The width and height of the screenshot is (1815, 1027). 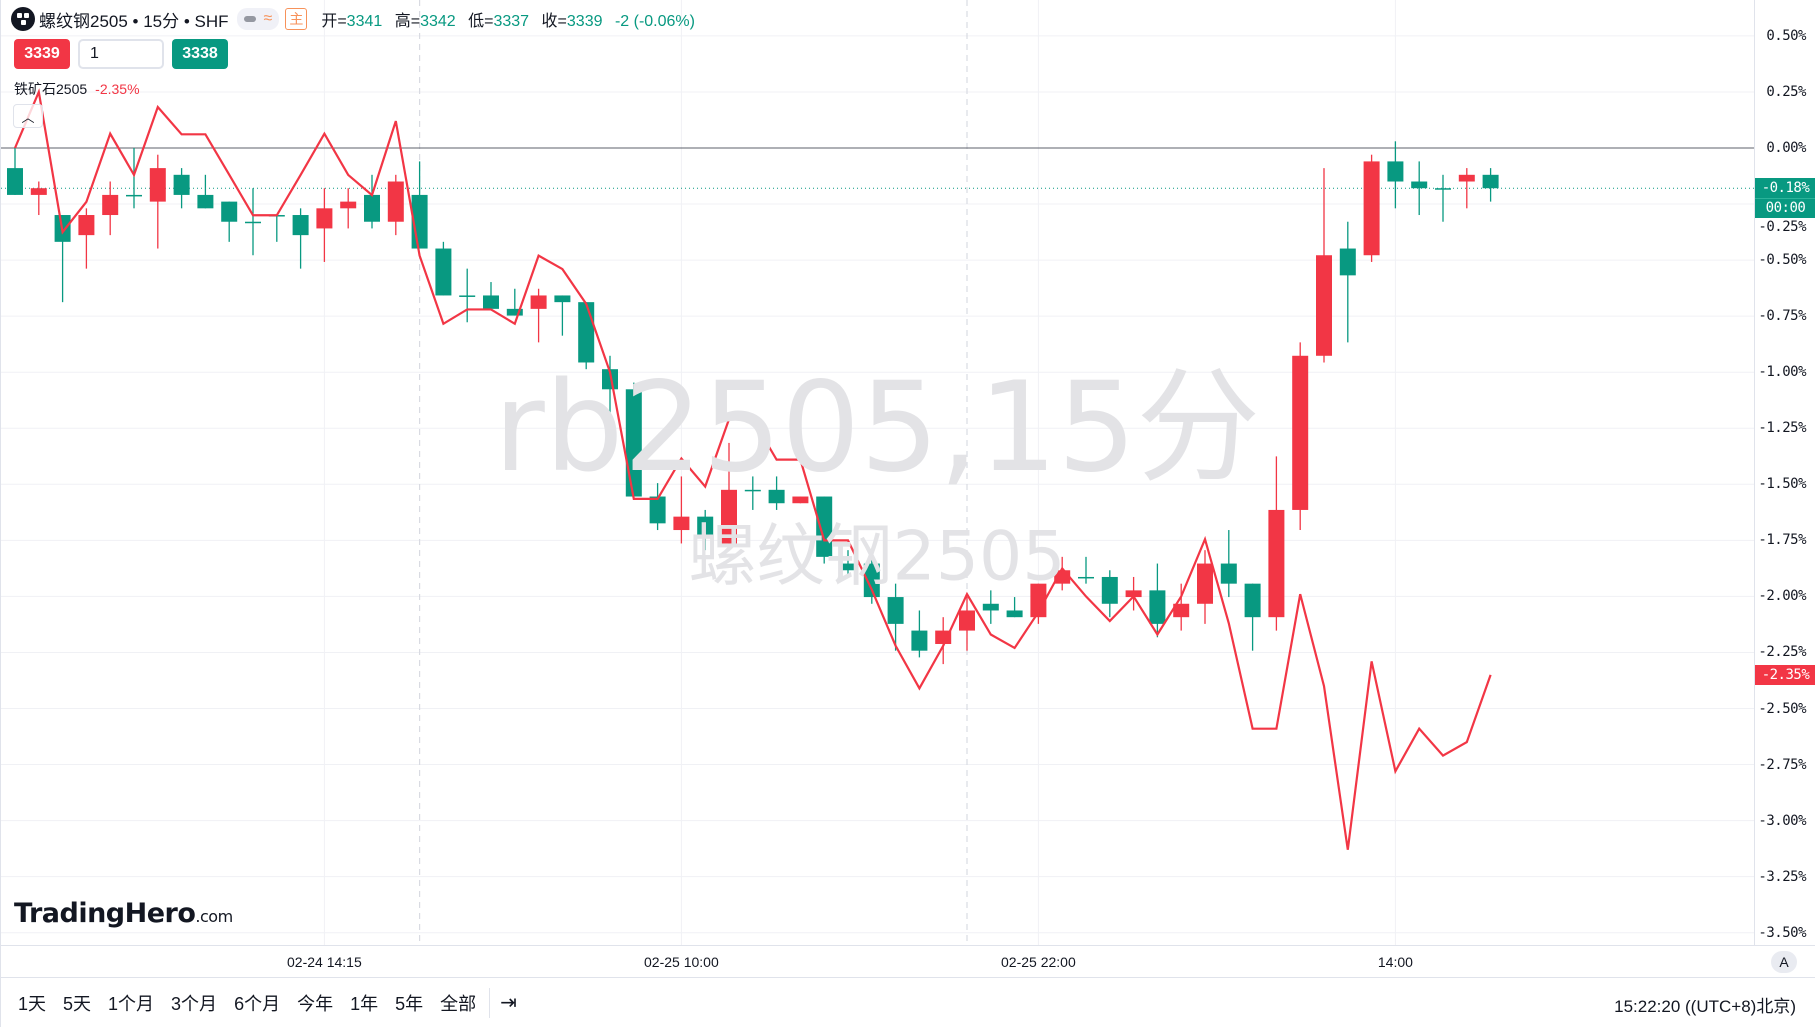 What do you see at coordinates (1782, 372) in the screenshot?
I see `price-axis-label: -1.00%` at bounding box center [1782, 372].